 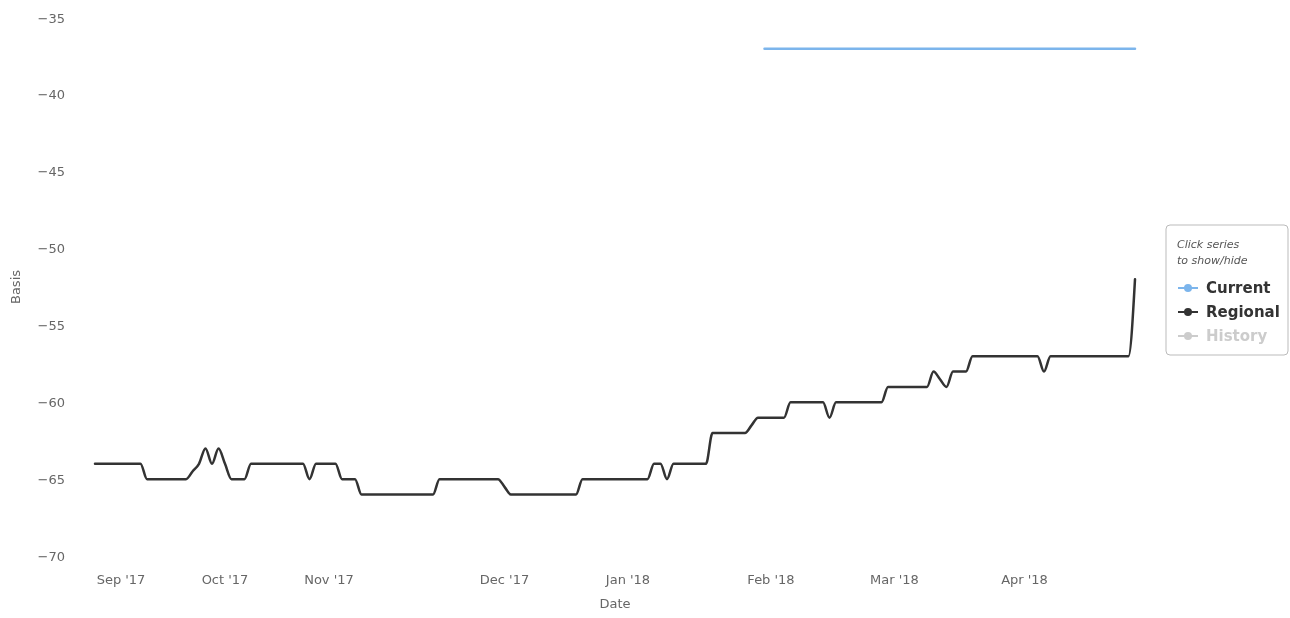 What do you see at coordinates (329, 579) in the screenshot?
I see `x-tick-label: Nov '17` at bounding box center [329, 579].